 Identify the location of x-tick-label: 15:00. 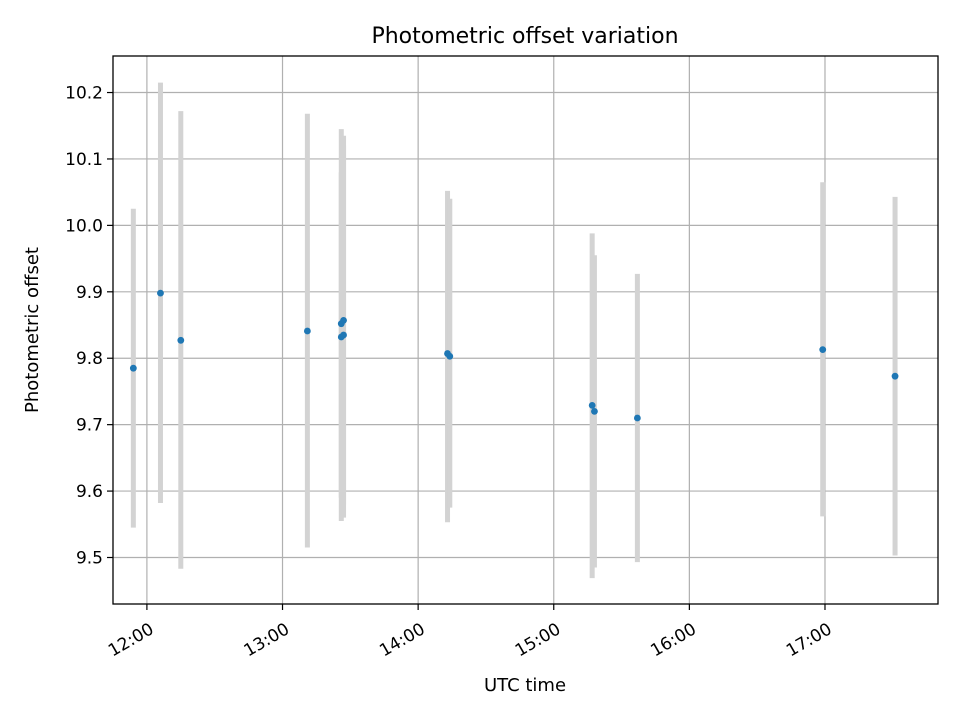
(538, 640).